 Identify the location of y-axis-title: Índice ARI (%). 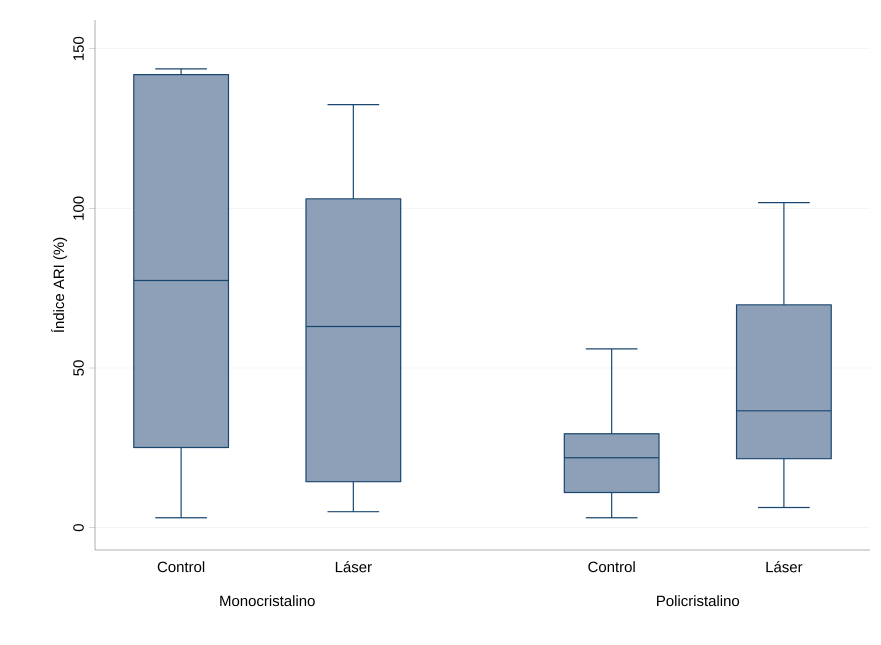
(59, 285).